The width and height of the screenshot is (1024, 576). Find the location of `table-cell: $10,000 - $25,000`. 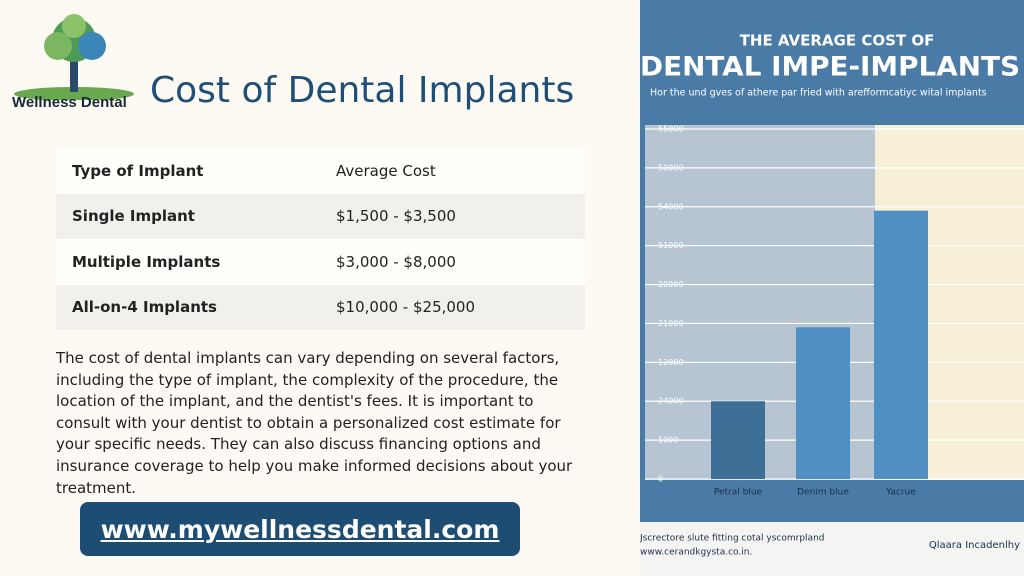

table-cell: $10,000 - $25,000 is located at coordinates (406, 307).